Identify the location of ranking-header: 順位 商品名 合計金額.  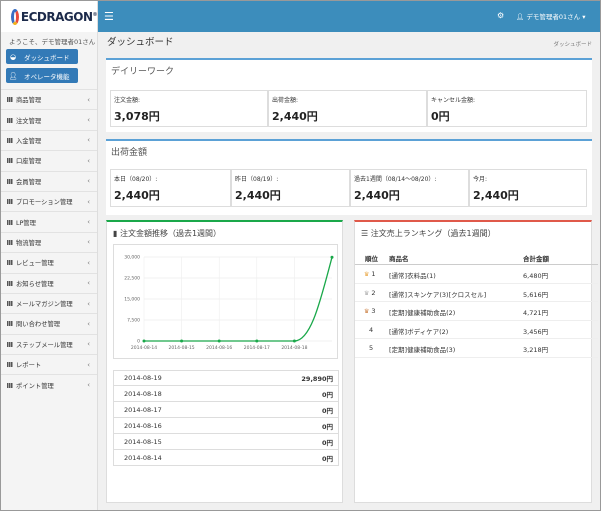
(476, 256).